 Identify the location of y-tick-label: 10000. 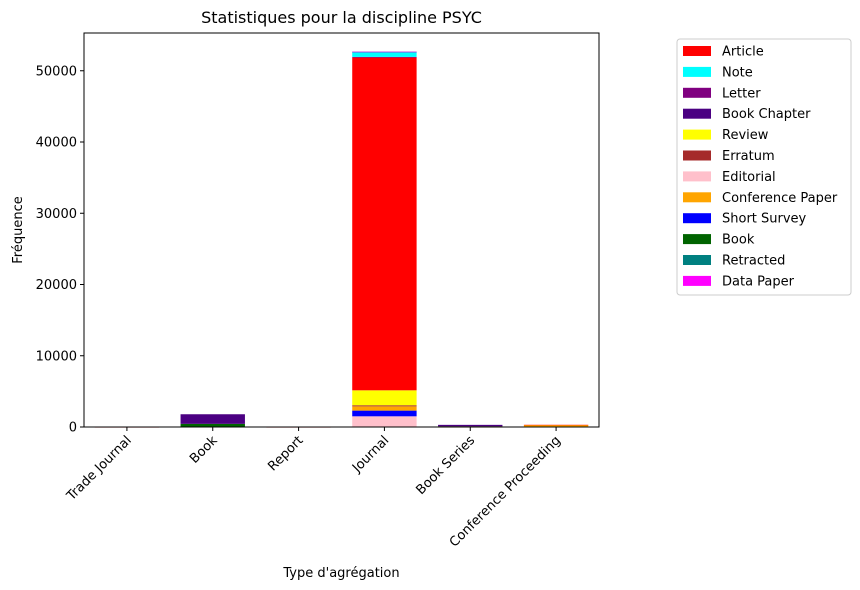
(56, 356).